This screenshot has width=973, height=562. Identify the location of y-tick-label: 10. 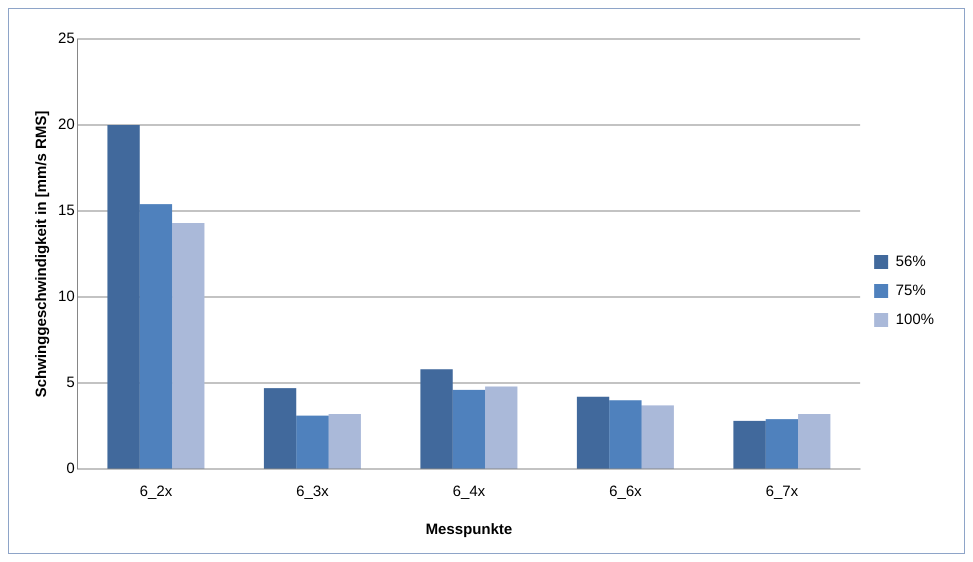
(66, 297).